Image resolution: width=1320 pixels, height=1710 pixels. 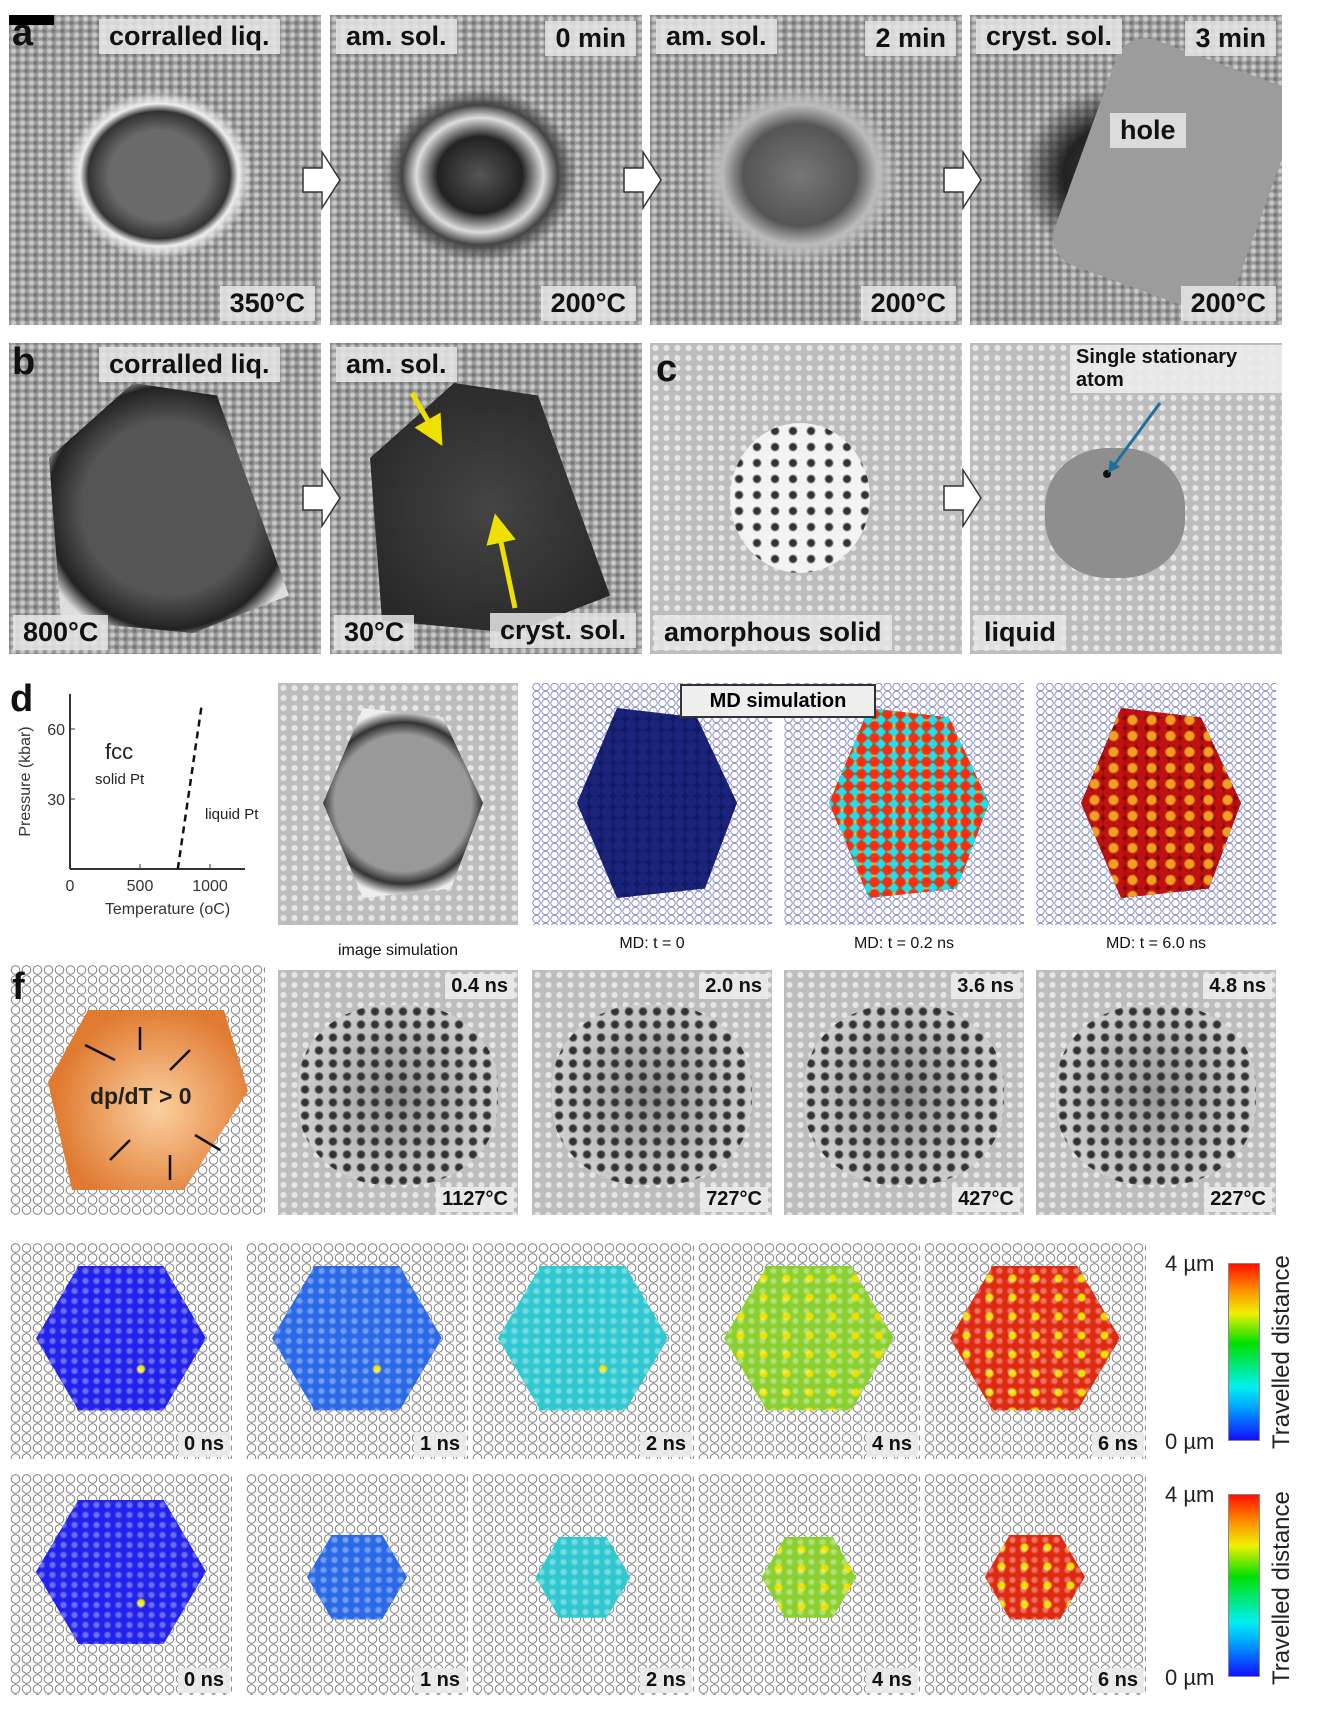 I want to click on tem-frame-b: am. sol. 30°C cryst. sol., so click(x=486, y=498).